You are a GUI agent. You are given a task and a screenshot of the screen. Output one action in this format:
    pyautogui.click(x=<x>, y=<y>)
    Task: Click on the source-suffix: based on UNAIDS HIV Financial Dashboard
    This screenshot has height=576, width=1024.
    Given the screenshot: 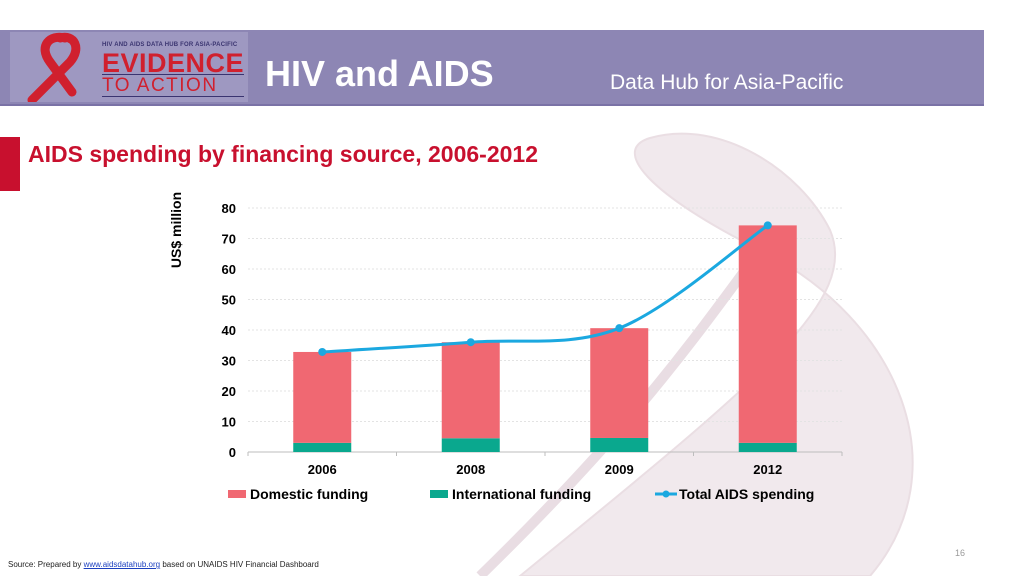 What is the action you would take?
    pyautogui.click(x=239, y=564)
    